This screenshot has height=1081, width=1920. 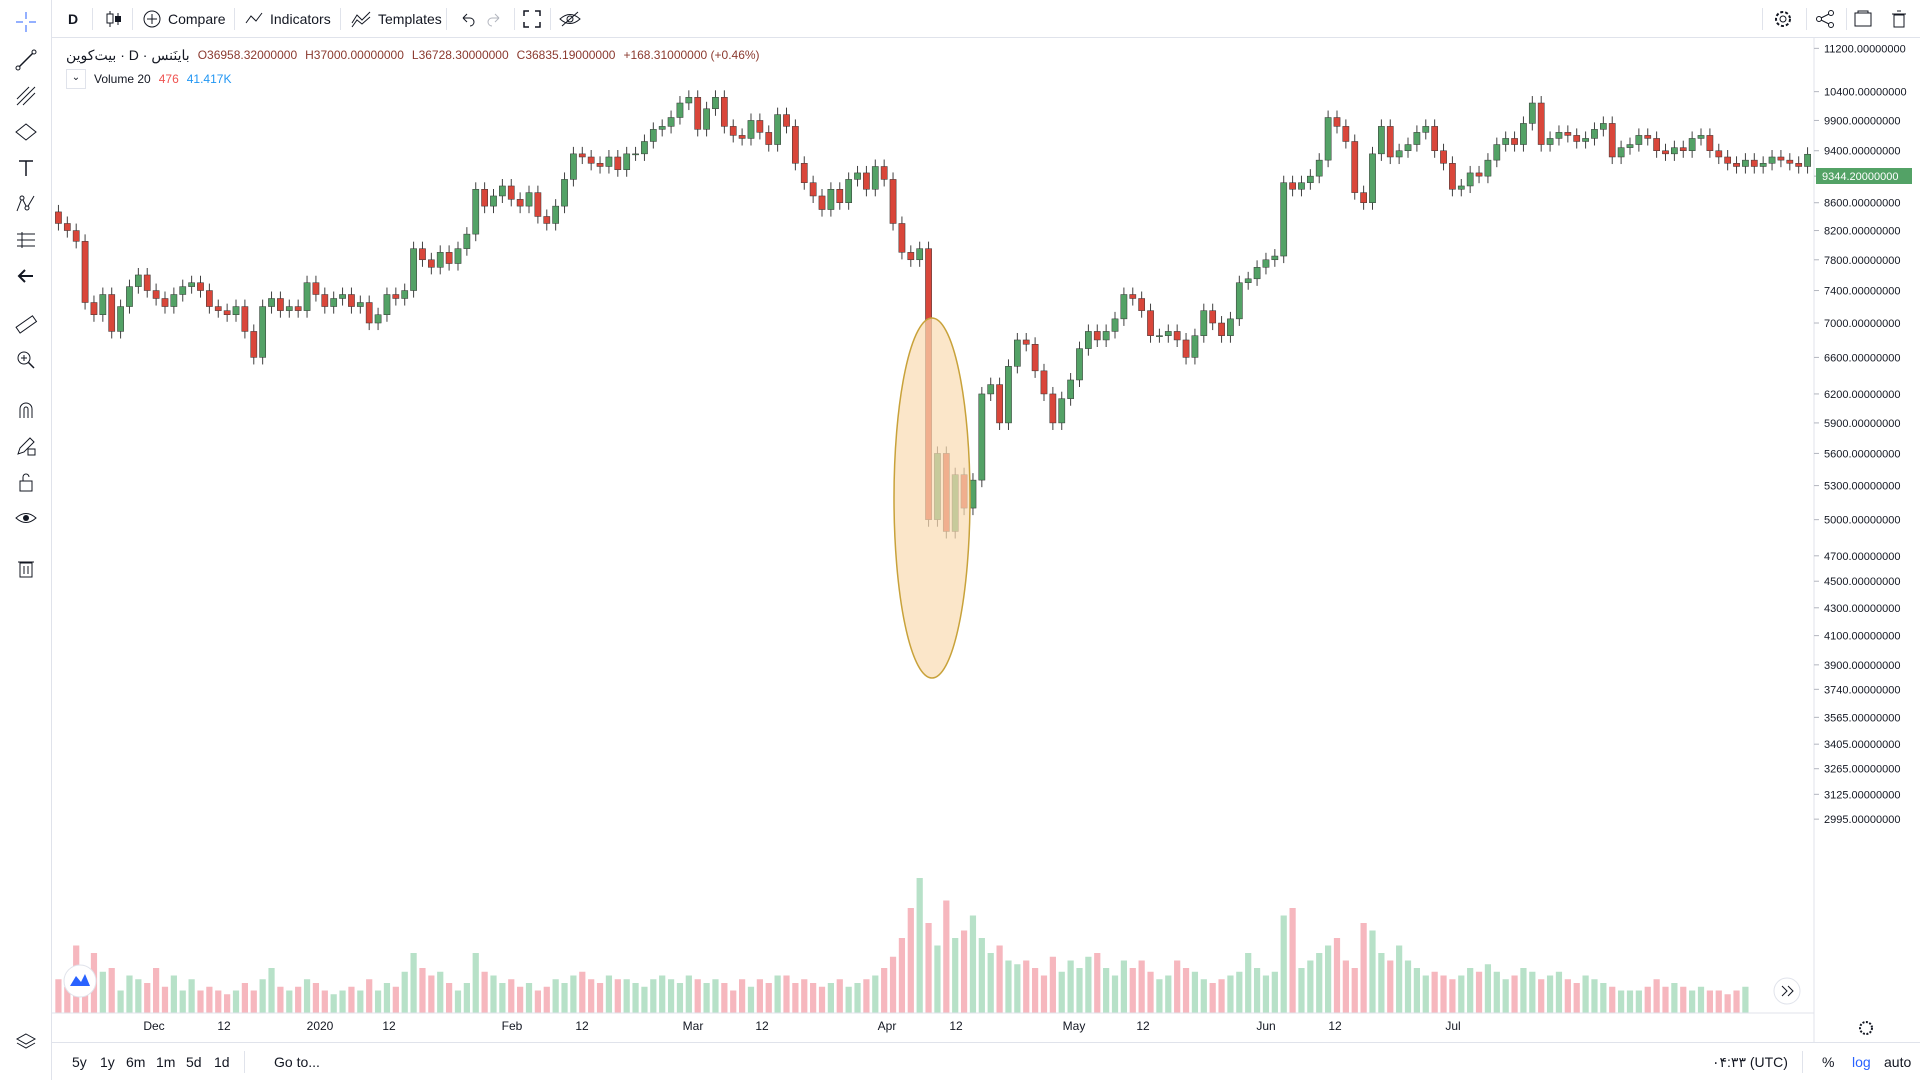 I want to click on chart-style-button, so click(x=114, y=19).